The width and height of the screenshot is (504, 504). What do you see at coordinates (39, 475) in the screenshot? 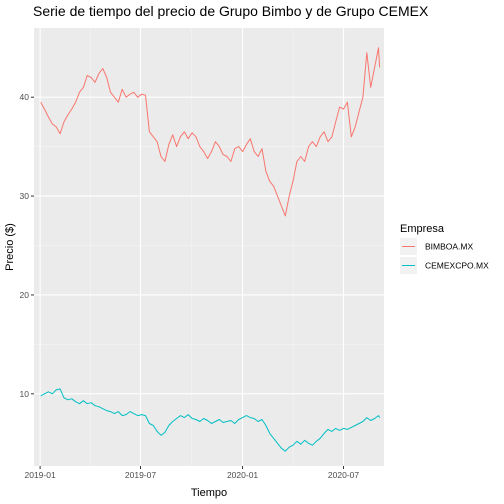
I see `x-tick-label: 2019-01` at bounding box center [39, 475].